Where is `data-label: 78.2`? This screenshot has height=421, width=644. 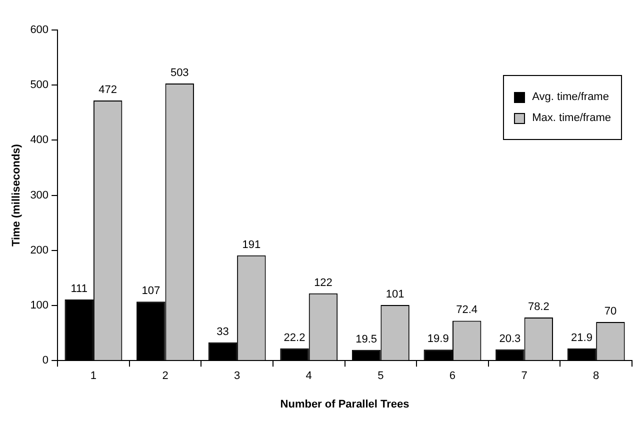 data-label: 78.2 is located at coordinates (539, 307).